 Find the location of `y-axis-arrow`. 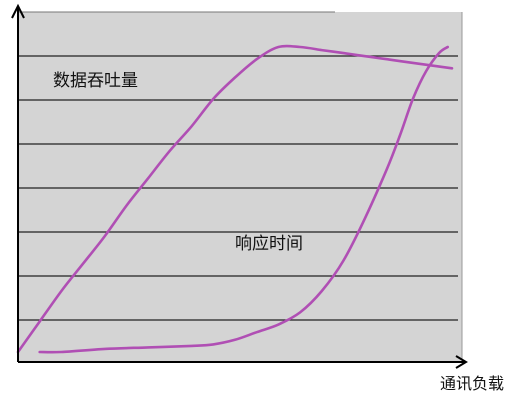

y-axis-arrow is located at coordinates (18, 11).